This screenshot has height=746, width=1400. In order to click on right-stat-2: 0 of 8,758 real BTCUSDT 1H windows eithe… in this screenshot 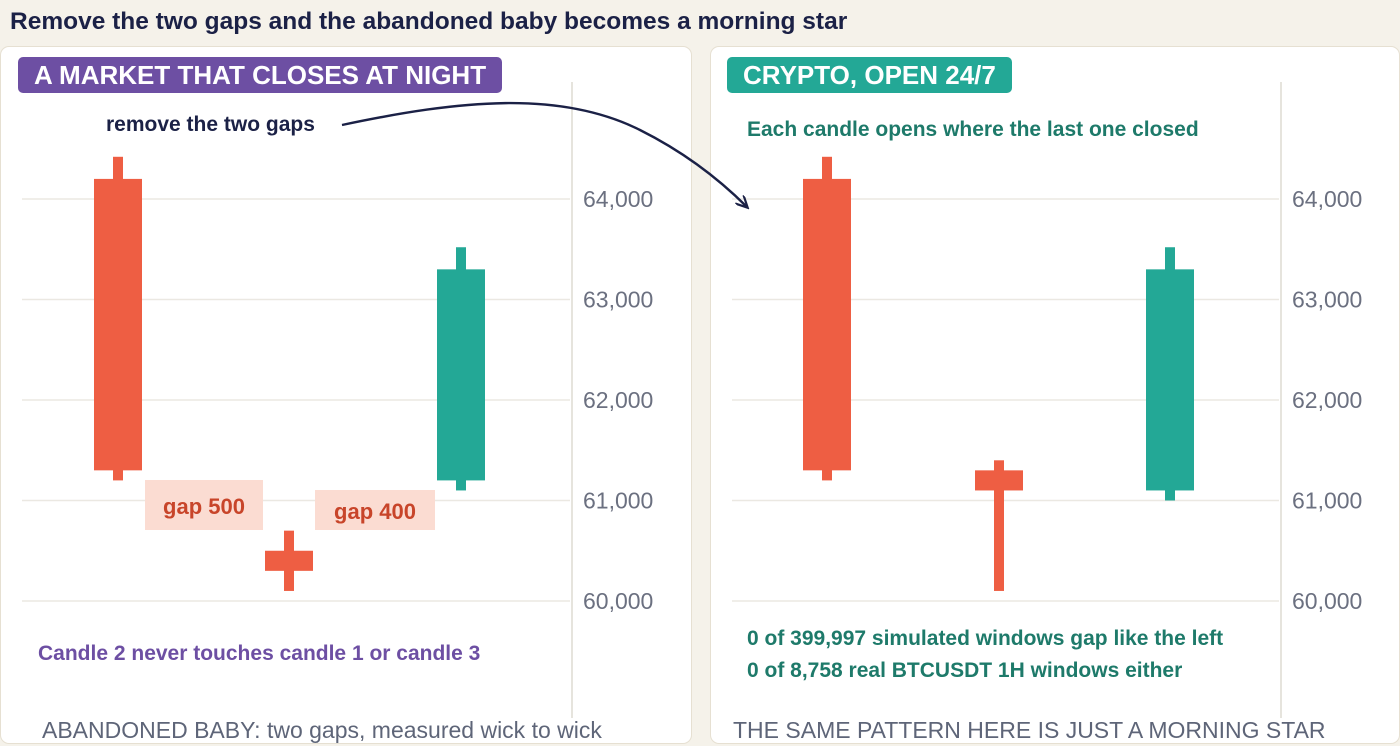, I will do `click(964, 670)`.